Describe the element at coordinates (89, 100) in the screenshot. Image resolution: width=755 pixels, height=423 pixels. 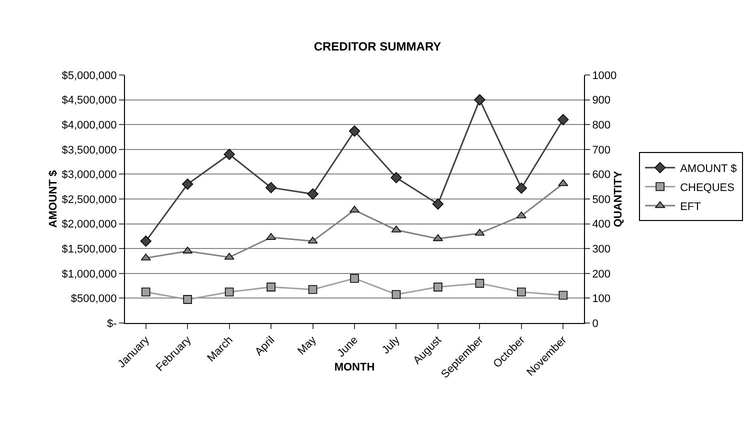
I see `y-tick-label: $4,500,000` at that location.